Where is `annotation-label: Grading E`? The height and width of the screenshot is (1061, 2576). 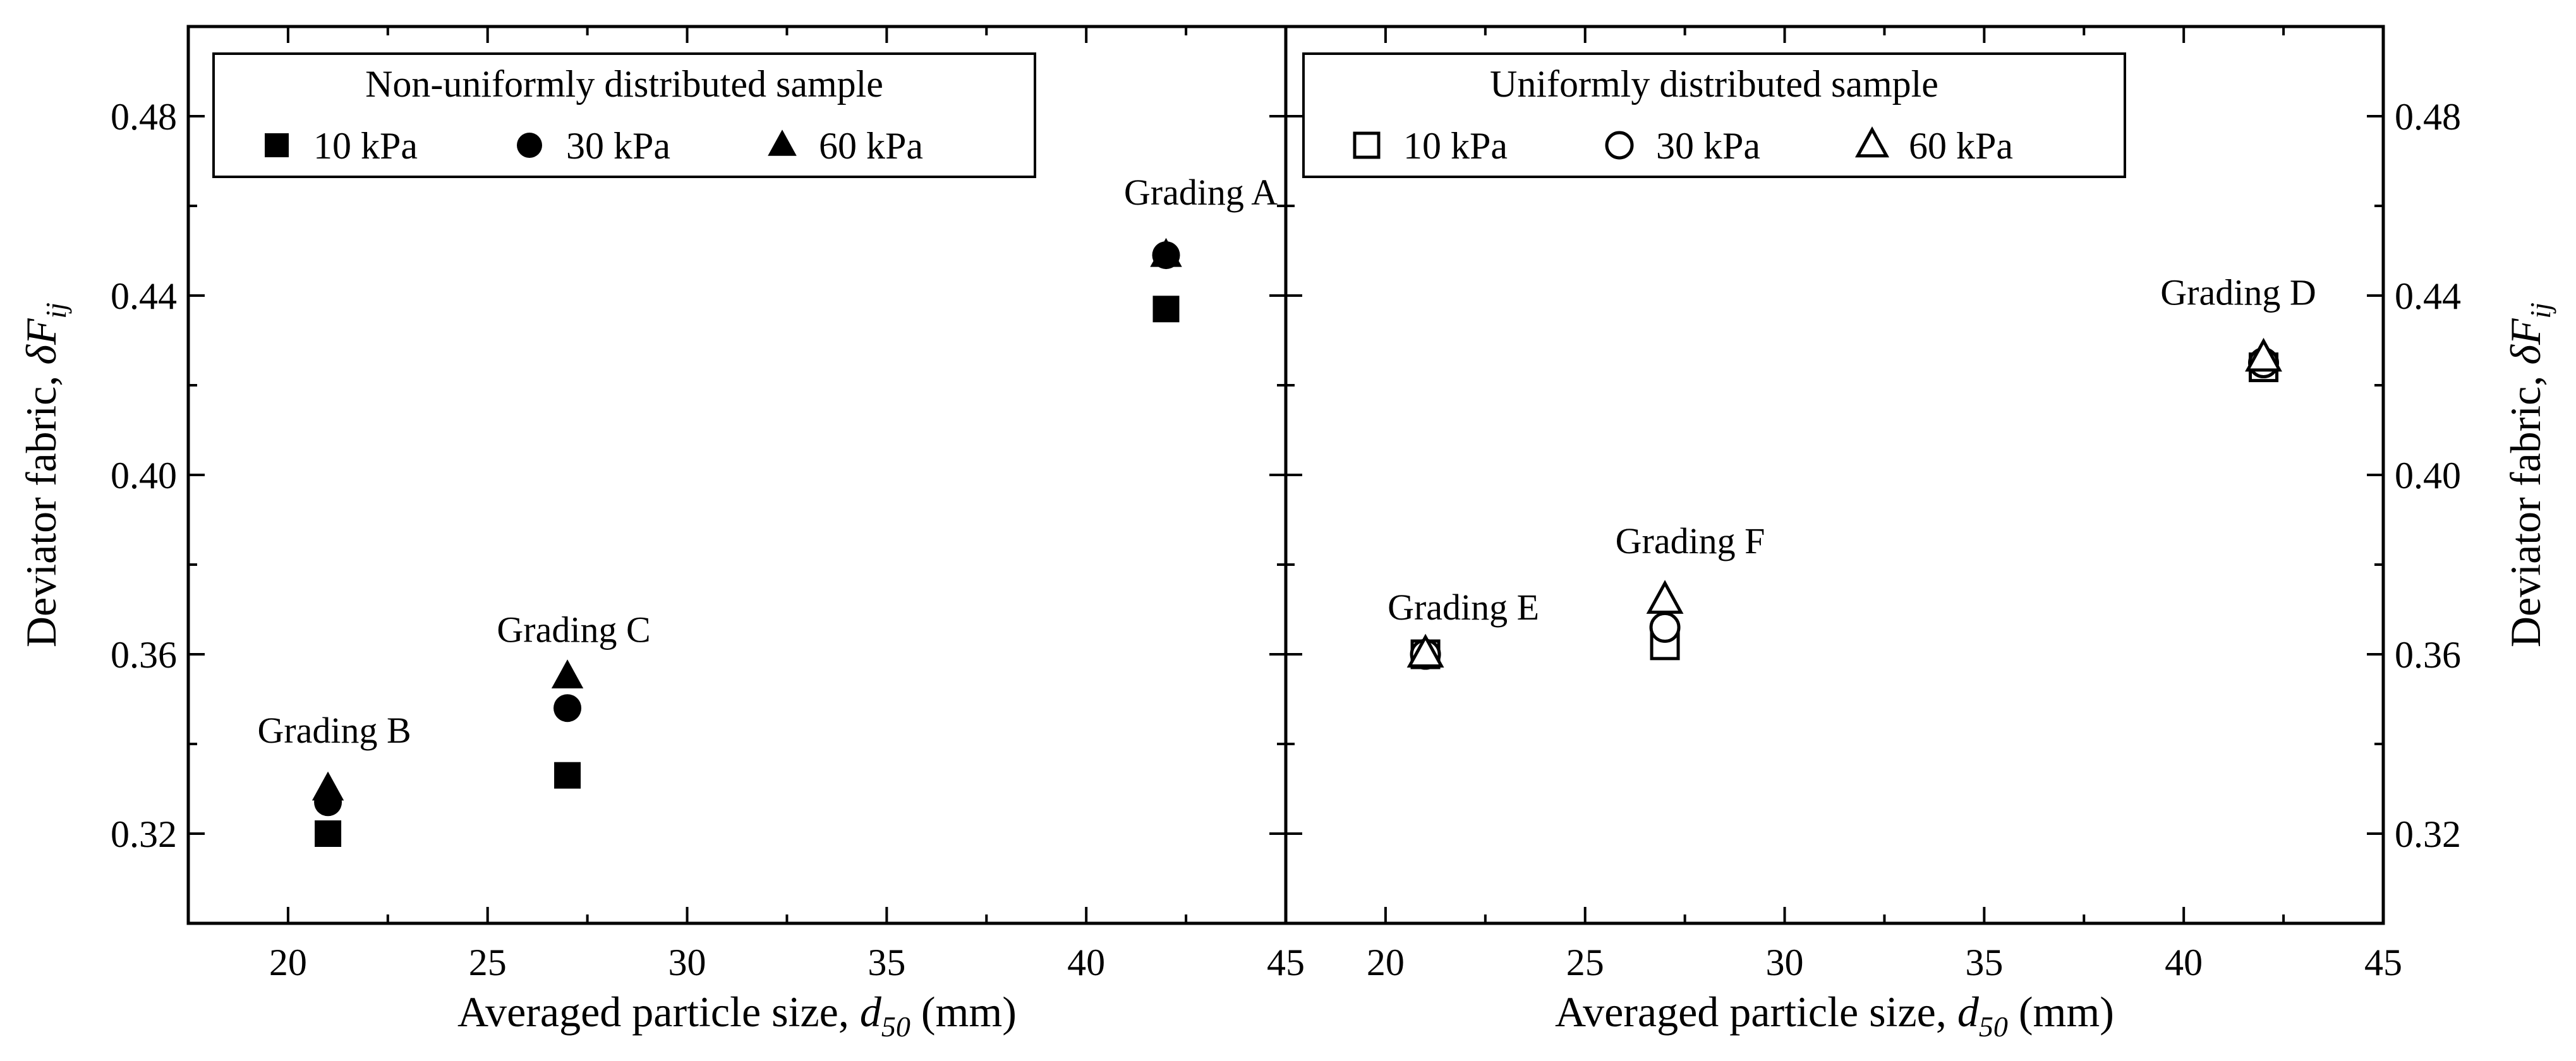 annotation-label: Grading E is located at coordinates (1463, 607).